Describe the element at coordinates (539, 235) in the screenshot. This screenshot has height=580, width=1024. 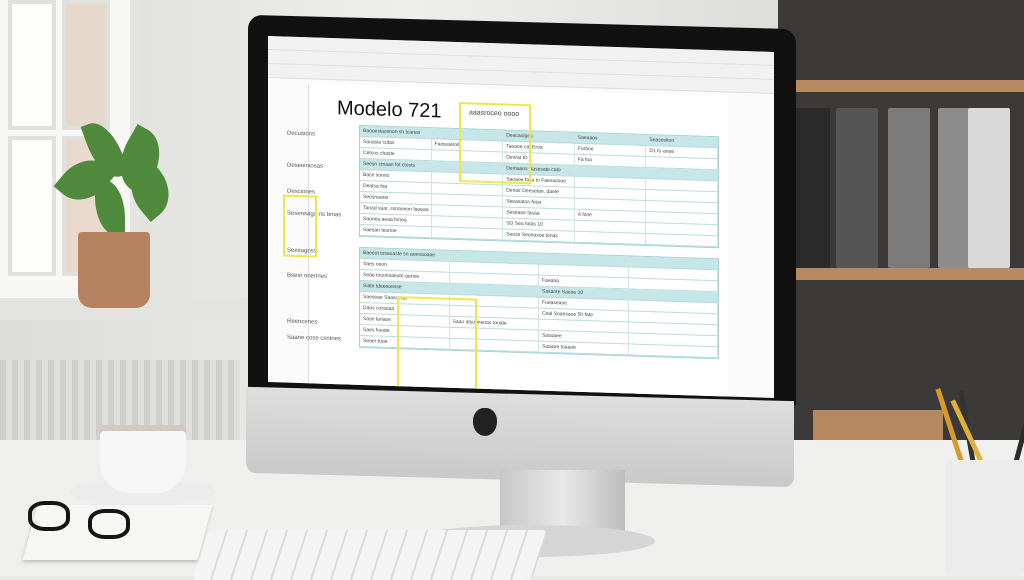
I see `table-cell: Seose Seonasoe tonas` at that location.